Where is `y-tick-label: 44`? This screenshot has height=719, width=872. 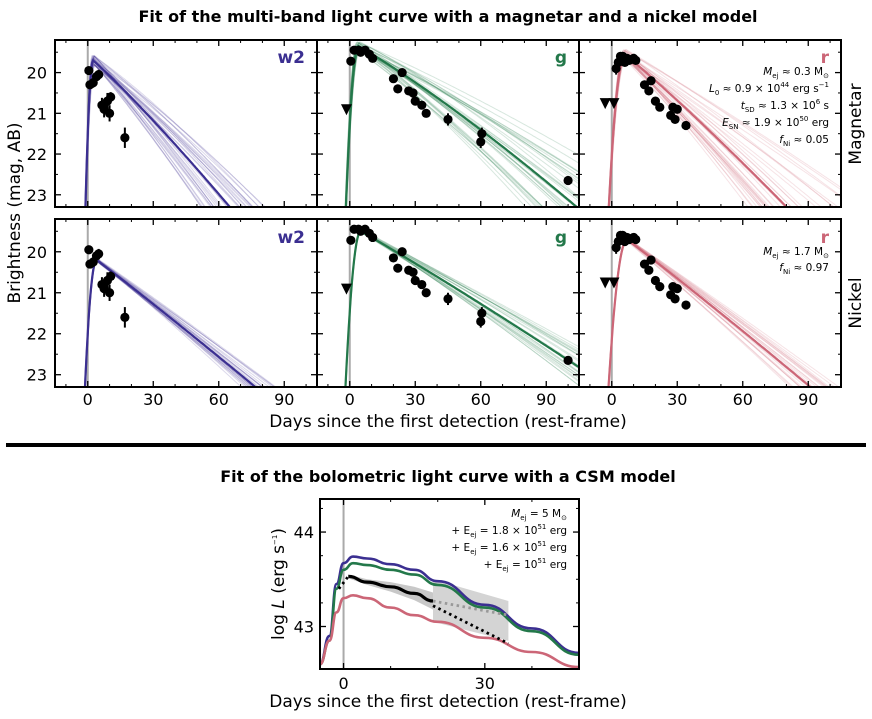 y-tick-label: 44 is located at coordinates (304, 532).